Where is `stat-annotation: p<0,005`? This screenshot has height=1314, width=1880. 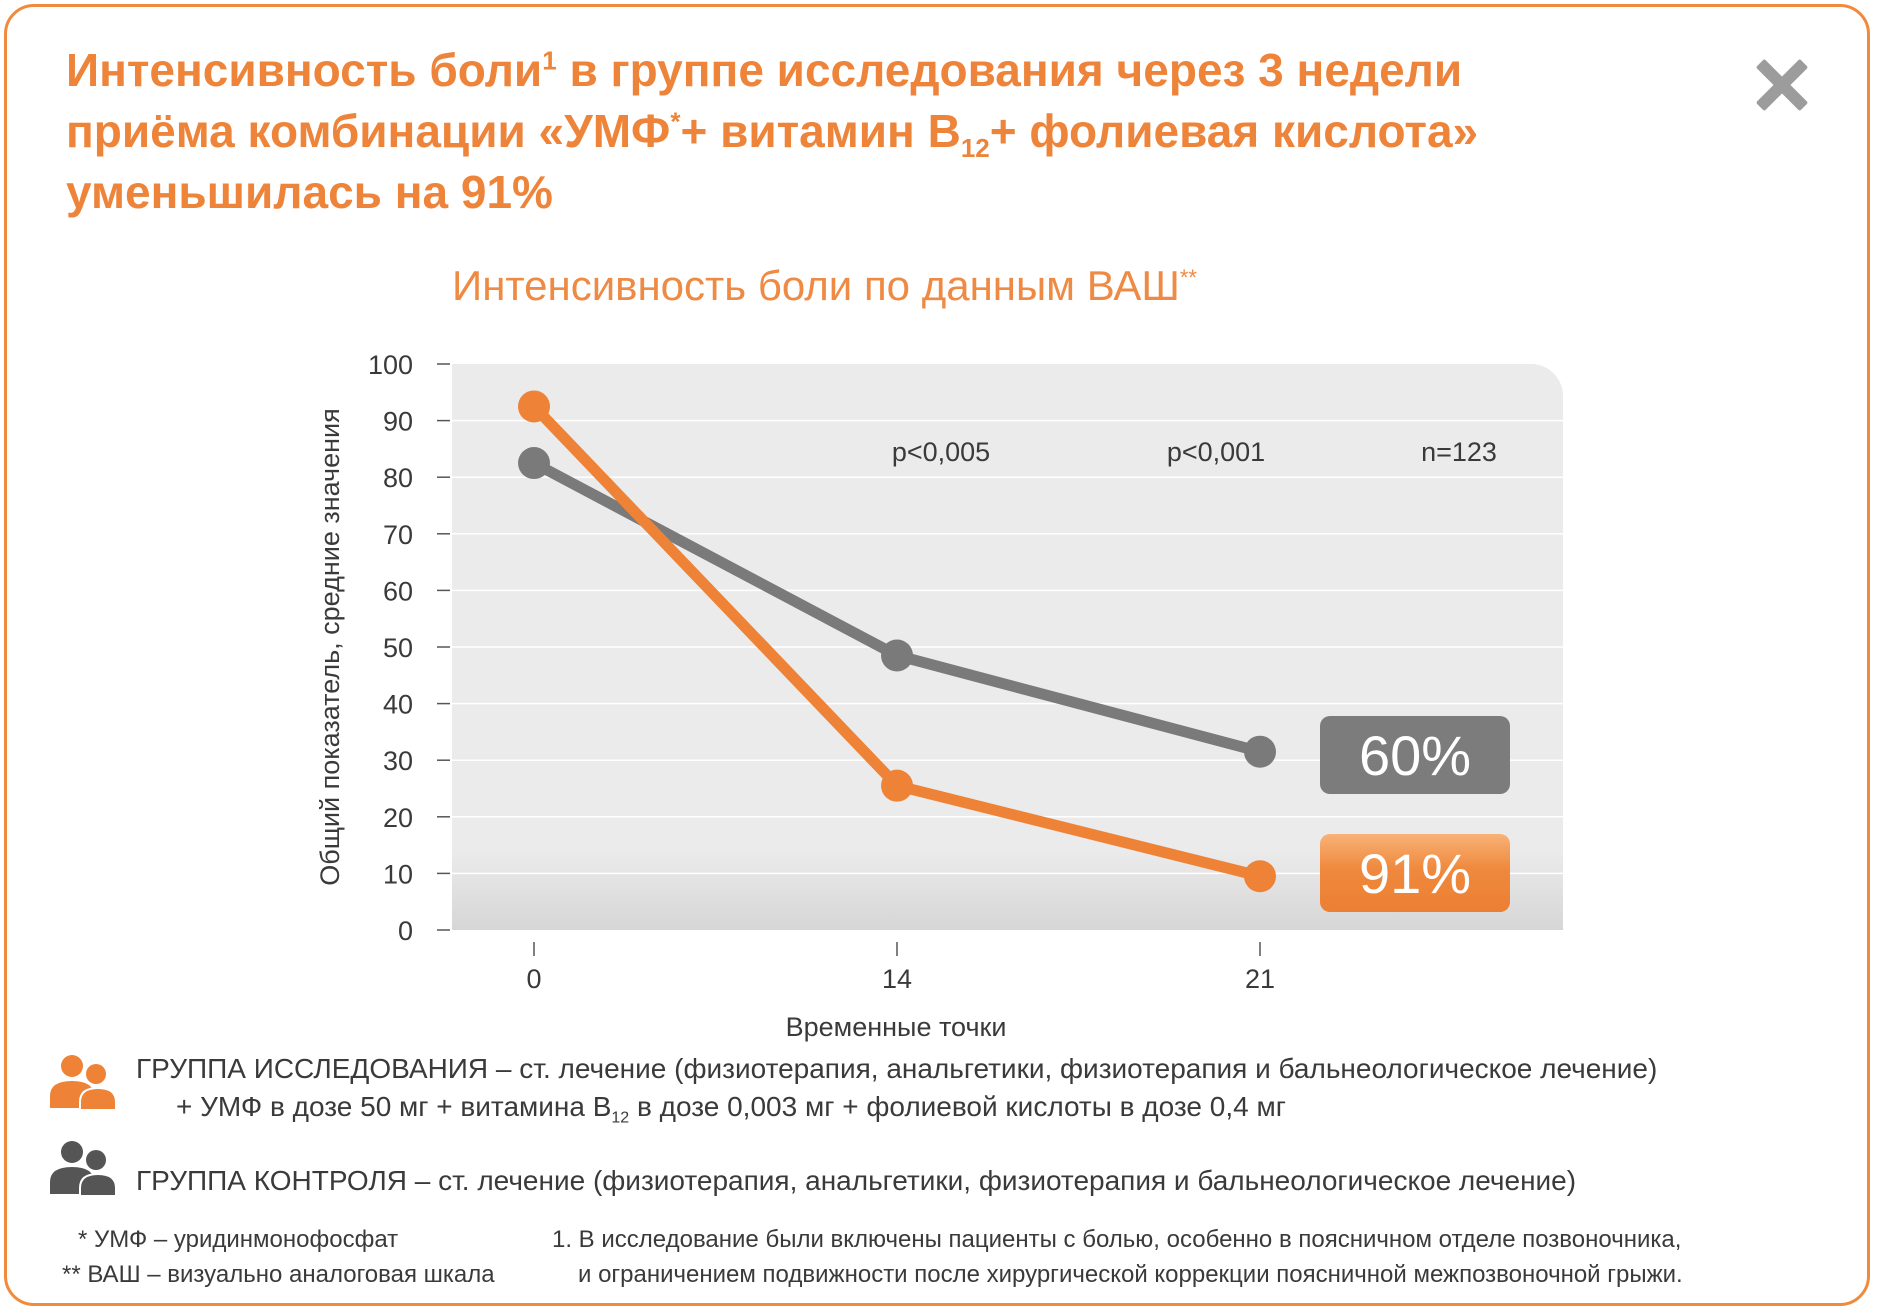 stat-annotation: p<0,005 is located at coordinates (941, 452).